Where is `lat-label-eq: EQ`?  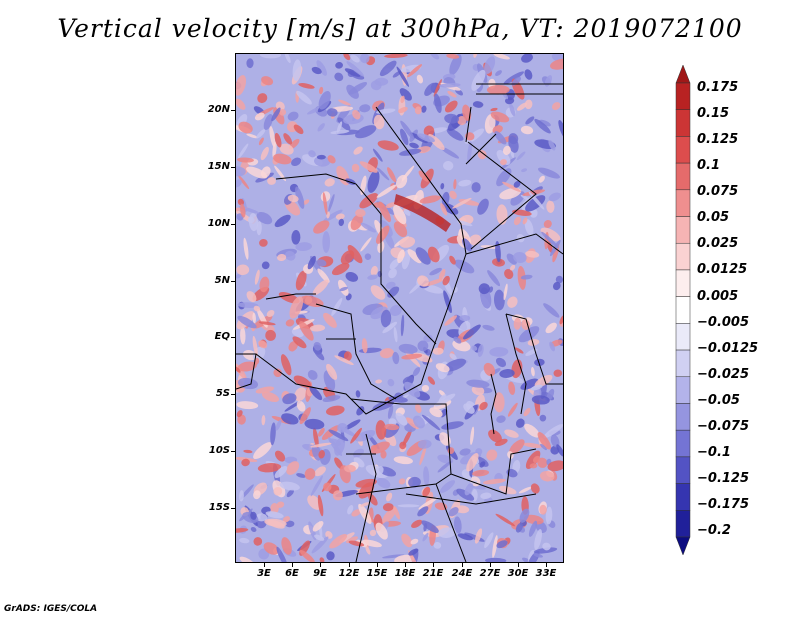 lat-label-eq: EQ is located at coordinates (222, 336).